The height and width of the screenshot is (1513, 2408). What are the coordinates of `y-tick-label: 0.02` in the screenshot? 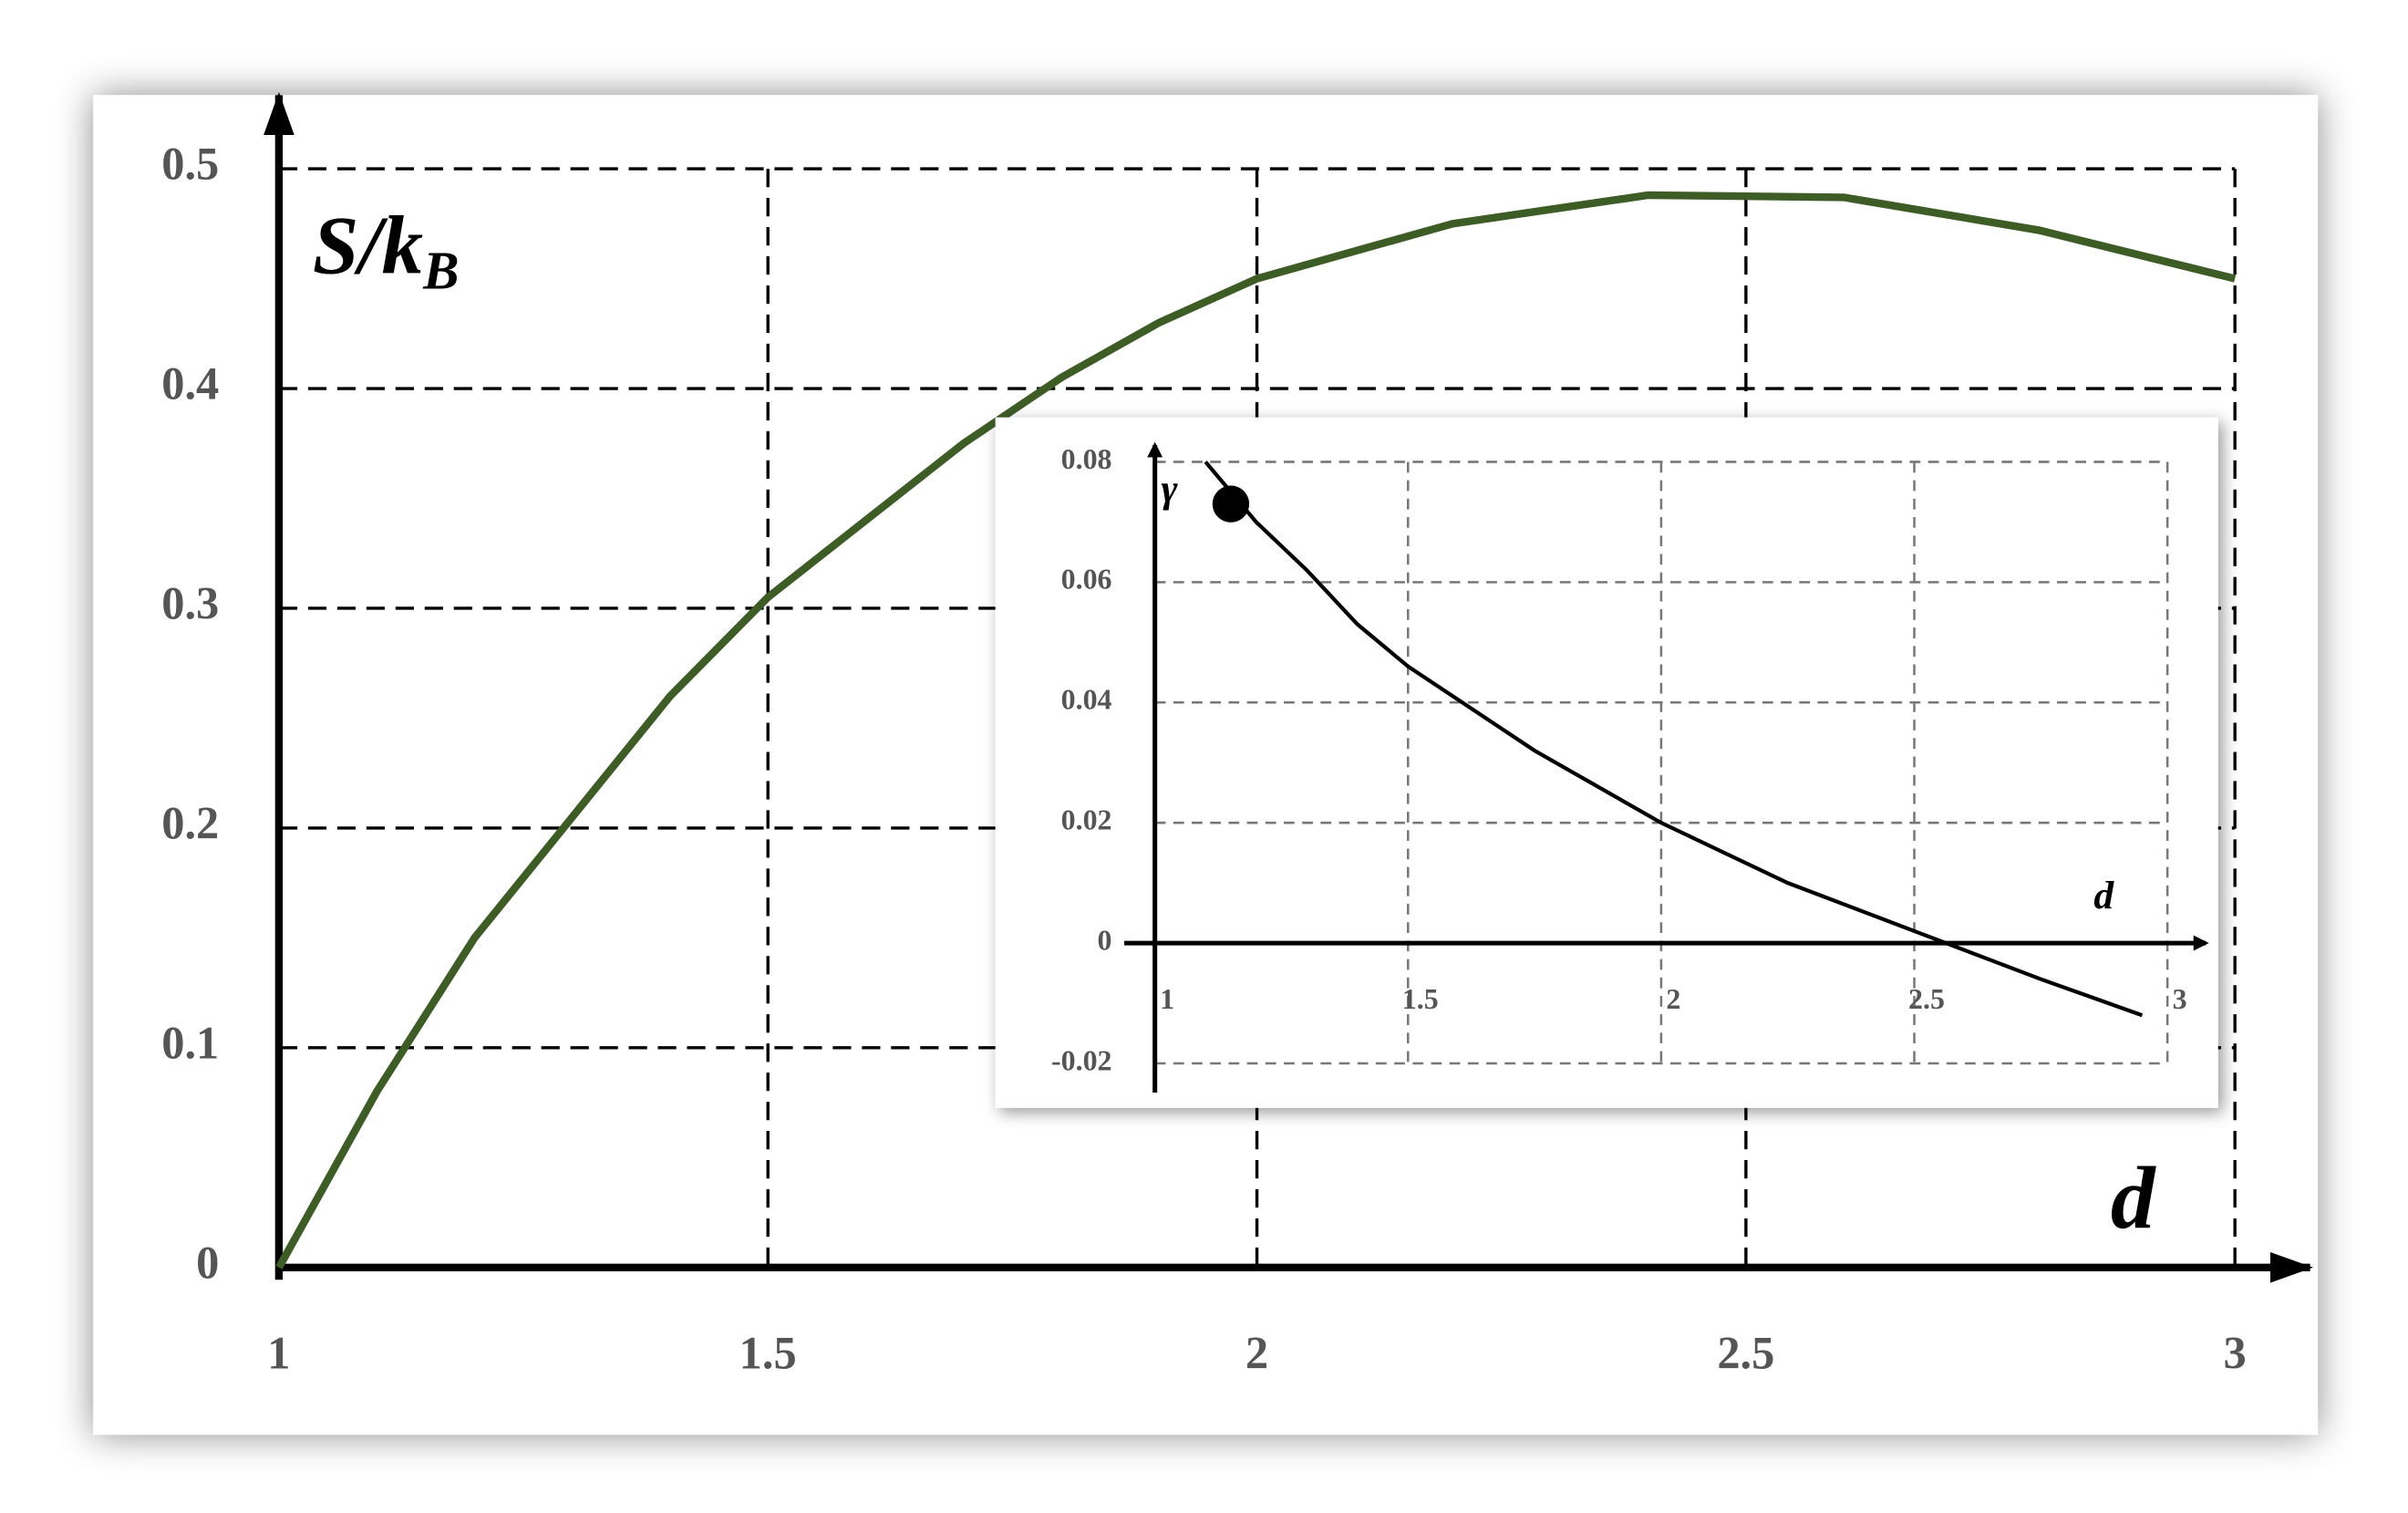 It's located at (1086, 820).